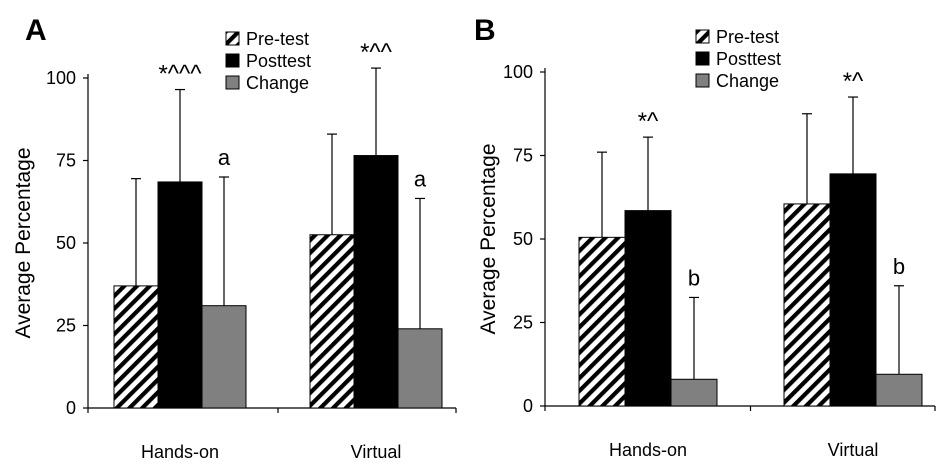 This screenshot has height=472, width=939. What do you see at coordinates (36, 30) in the screenshot?
I see `panel-label: A` at bounding box center [36, 30].